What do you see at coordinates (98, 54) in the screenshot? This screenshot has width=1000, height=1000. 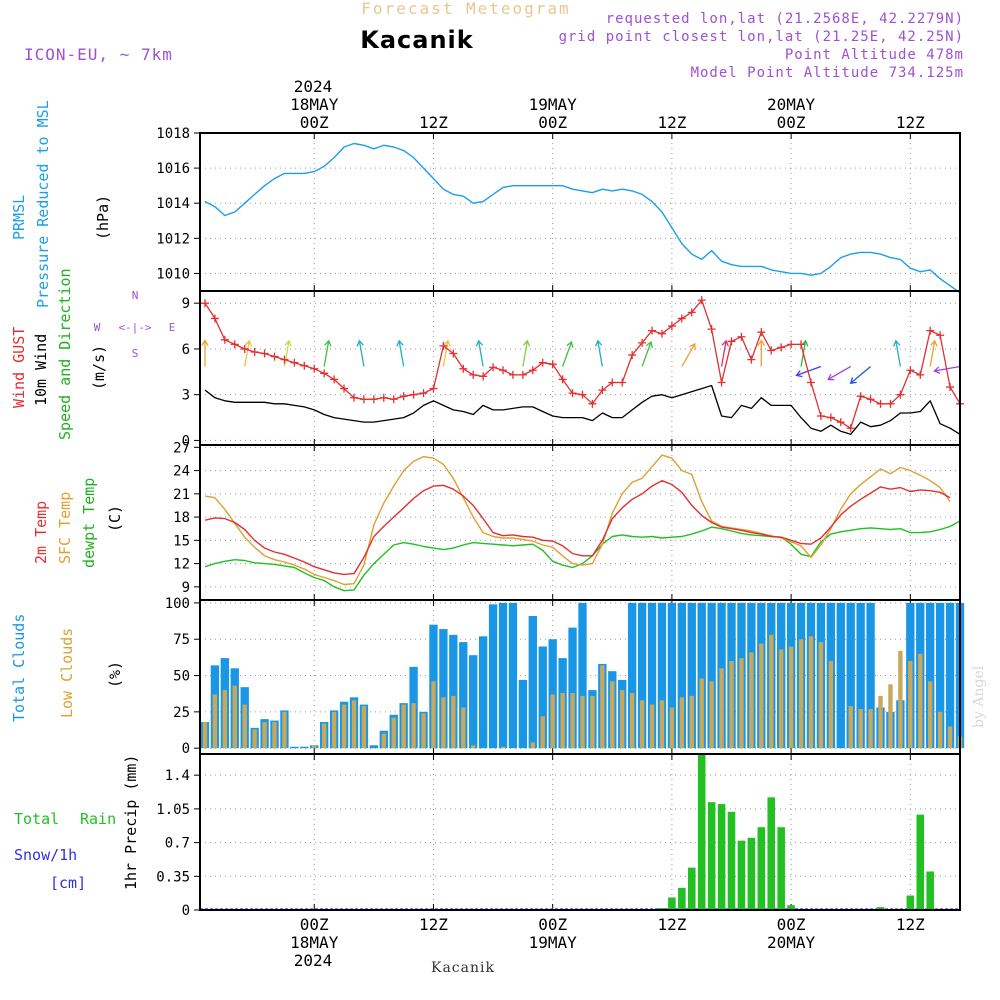 I see `model-label: ICON-EU, ~ 7km` at bounding box center [98, 54].